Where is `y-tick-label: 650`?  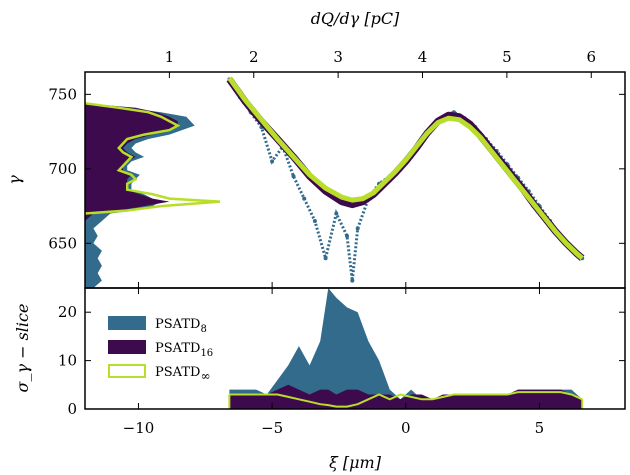 y-tick-label: 650 is located at coordinates (62, 243).